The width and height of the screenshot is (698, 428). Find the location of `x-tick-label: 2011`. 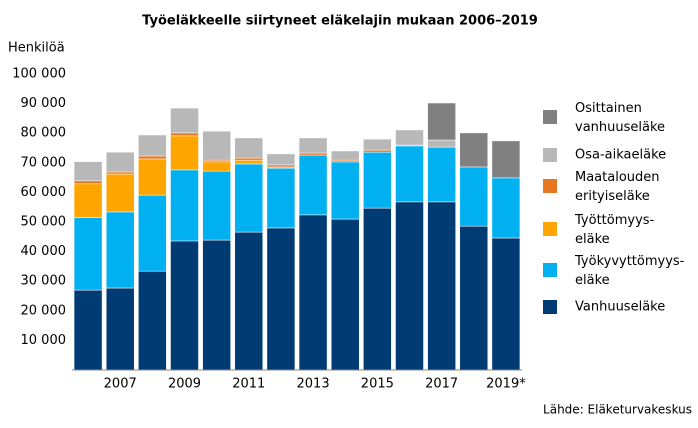

x-tick-label: 2011 is located at coordinates (248, 384).